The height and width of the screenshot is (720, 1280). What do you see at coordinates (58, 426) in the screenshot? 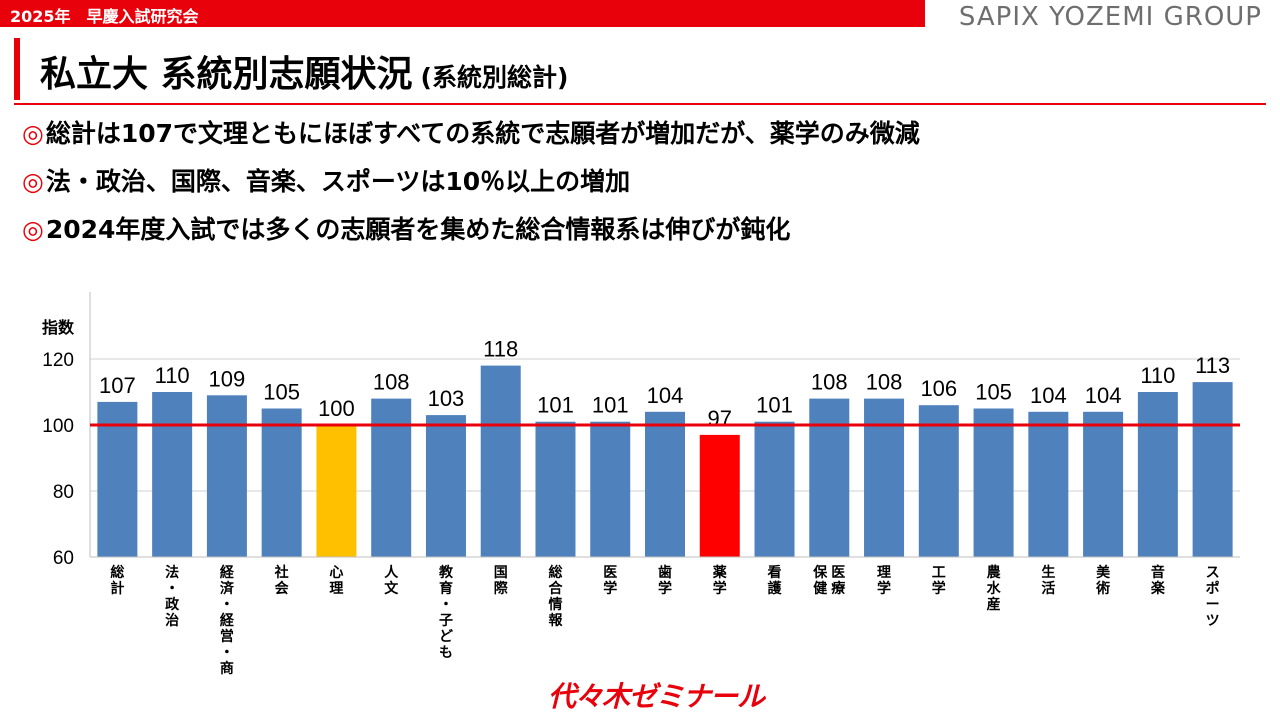
I see `y-tick-label: 100` at bounding box center [58, 426].